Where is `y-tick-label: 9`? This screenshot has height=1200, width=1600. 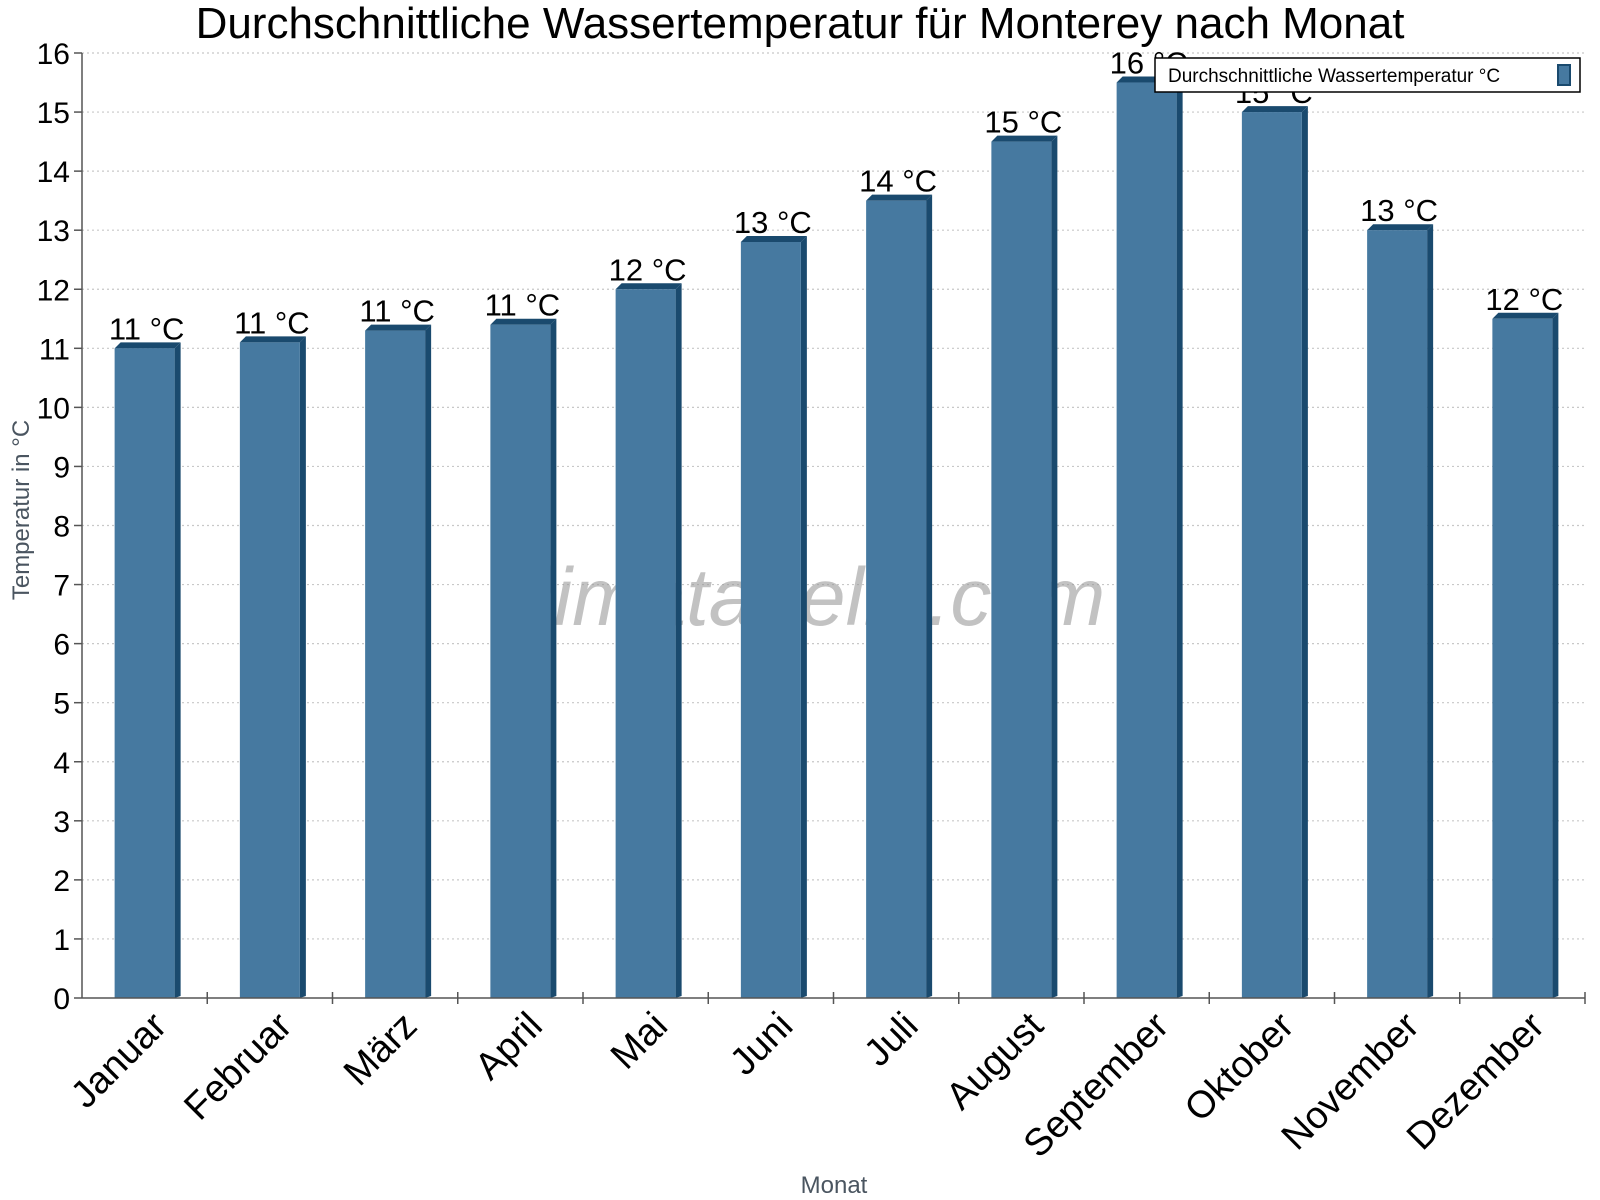
y-tick-label: 9 is located at coordinates (61, 467).